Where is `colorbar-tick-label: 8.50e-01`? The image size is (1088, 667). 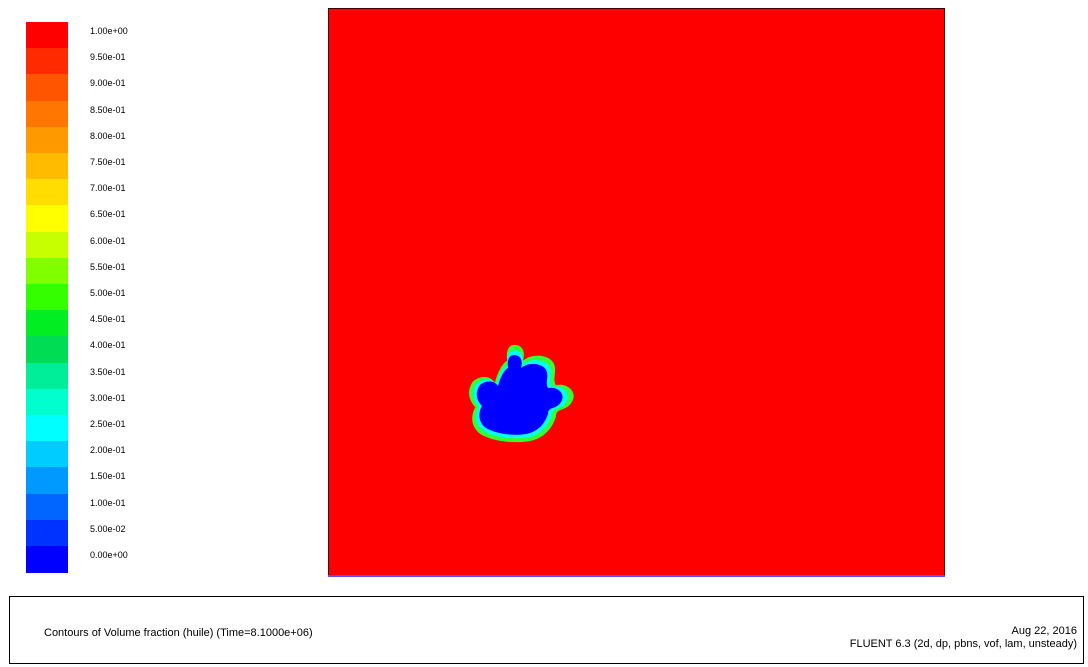 colorbar-tick-label: 8.50e-01 is located at coordinates (108, 109).